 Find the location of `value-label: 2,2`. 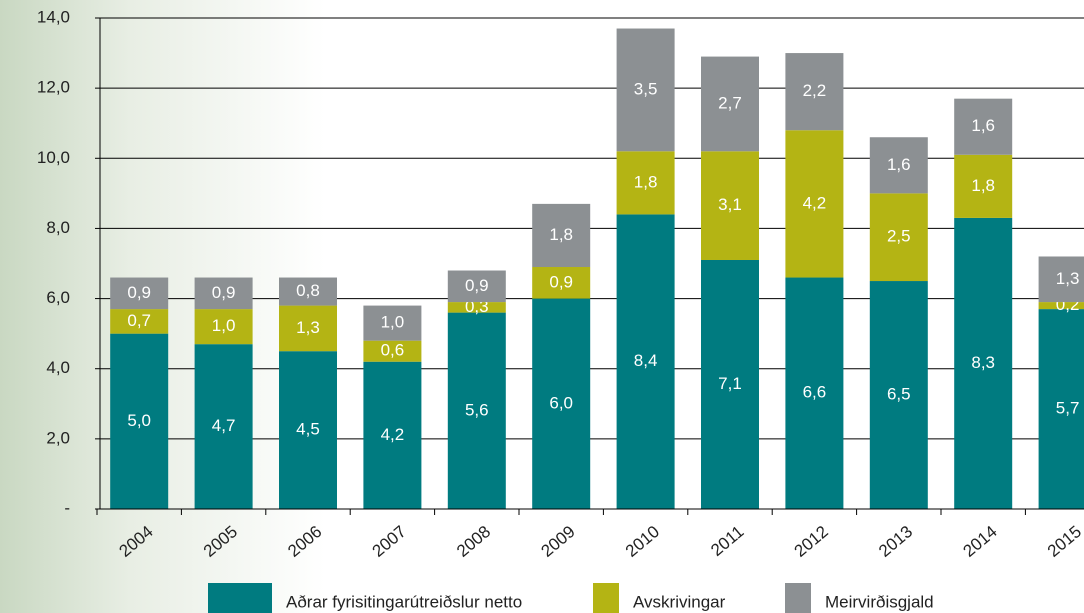

value-label: 2,2 is located at coordinates (815, 90).